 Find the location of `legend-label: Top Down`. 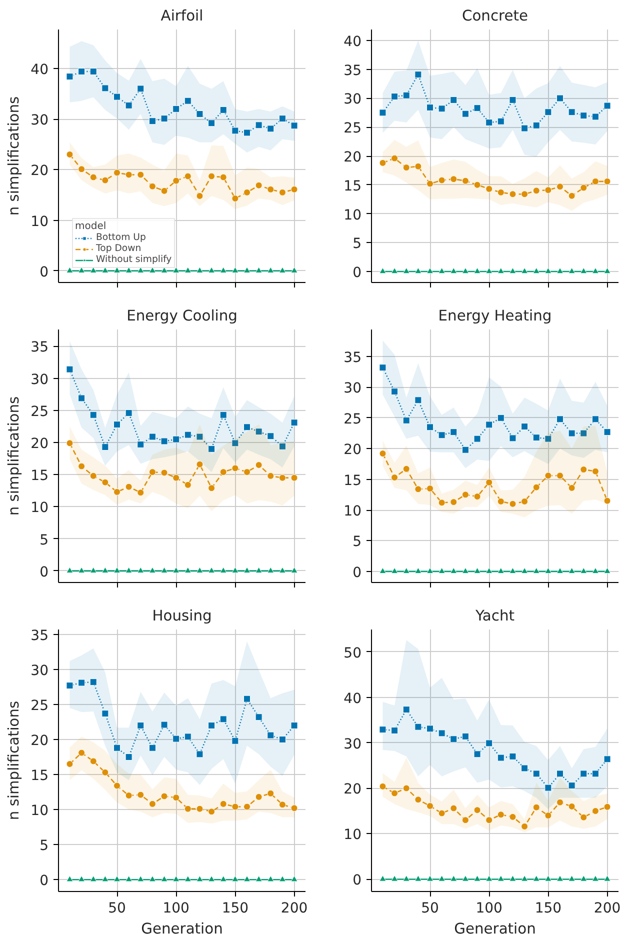

legend-label: Top Down is located at coordinates (119, 248).